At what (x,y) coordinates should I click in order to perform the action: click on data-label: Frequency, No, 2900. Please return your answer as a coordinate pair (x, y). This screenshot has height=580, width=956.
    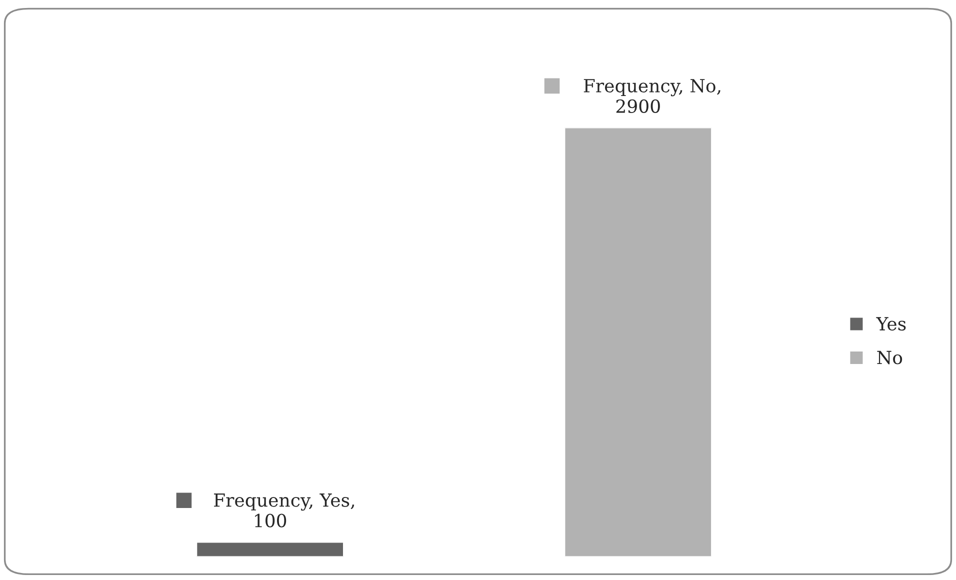
    Looking at the image, I should click on (652, 96).